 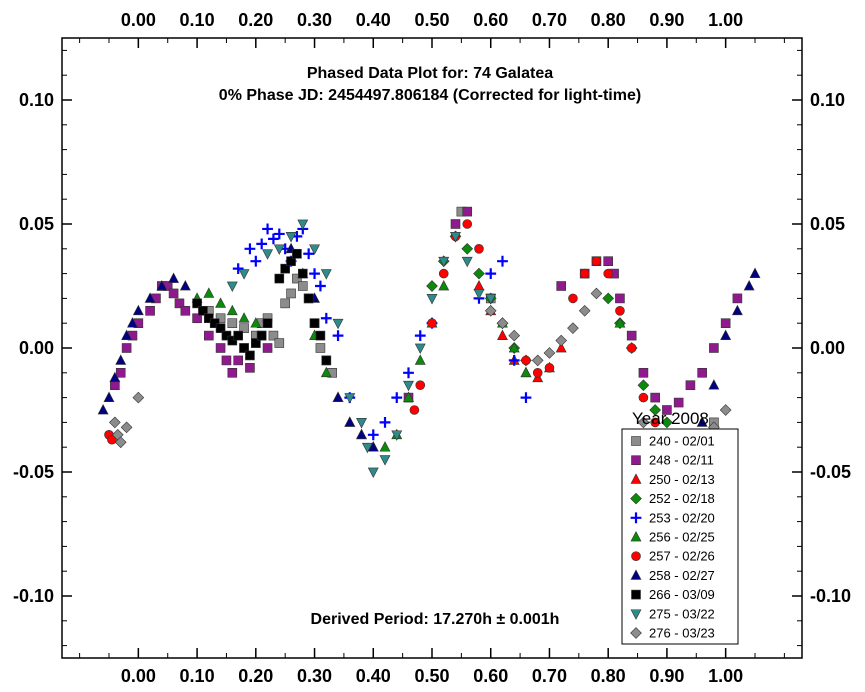 I want to click on x-tick-label-bottom: 0.80, so click(x=608, y=676).